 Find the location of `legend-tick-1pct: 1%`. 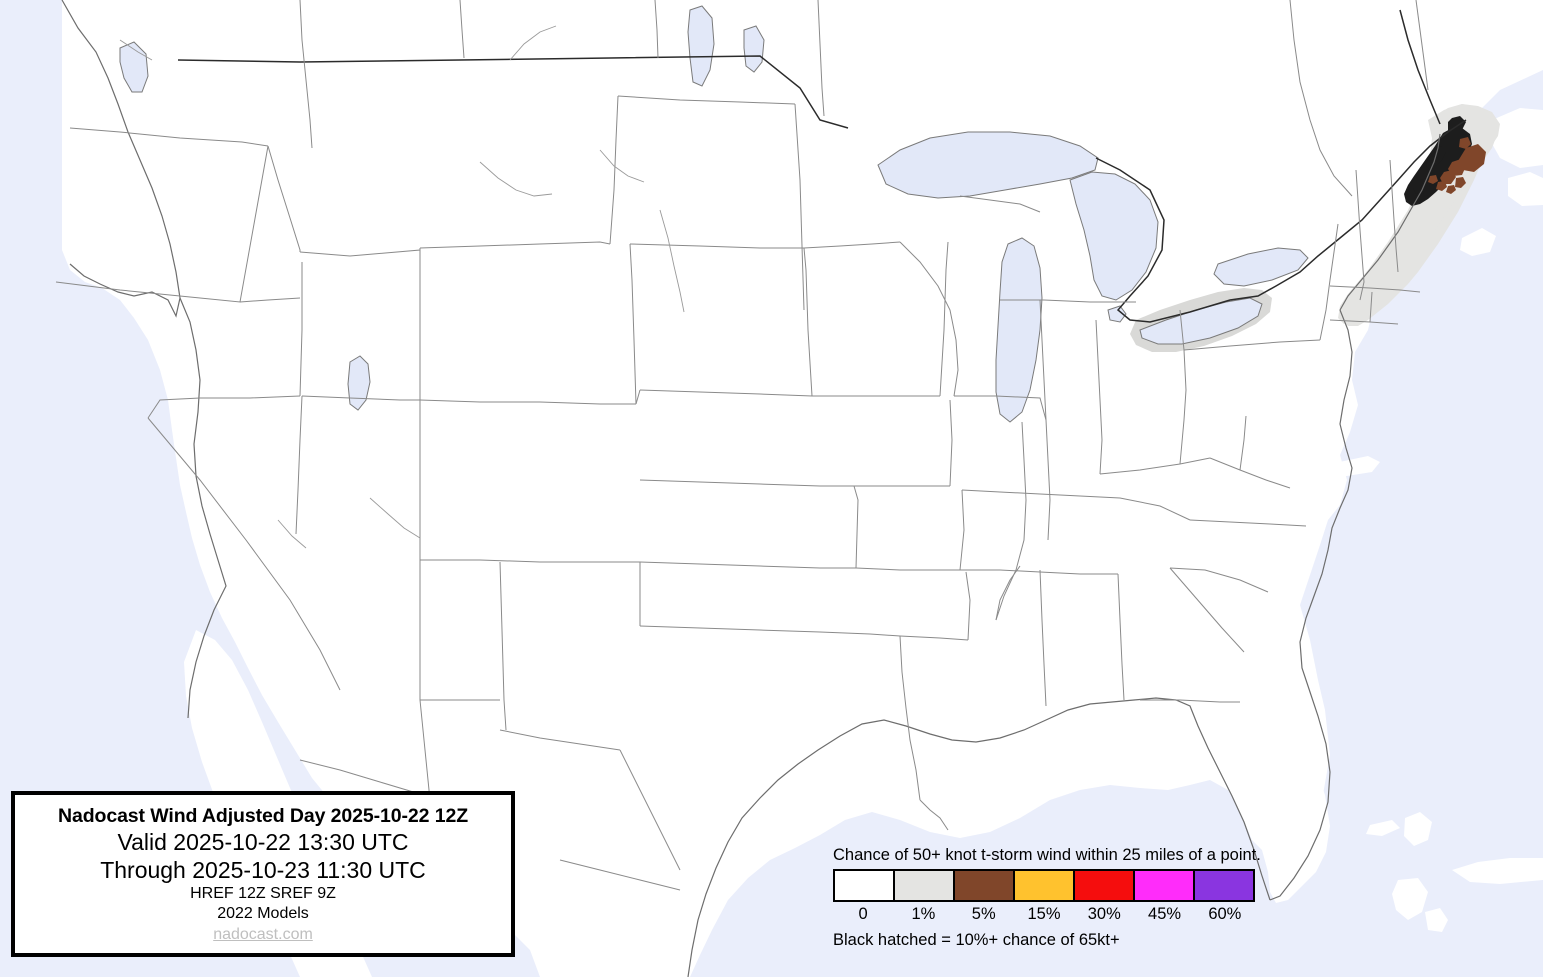

legend-tick-1pct: 1% is located at coordinates (923, 914).